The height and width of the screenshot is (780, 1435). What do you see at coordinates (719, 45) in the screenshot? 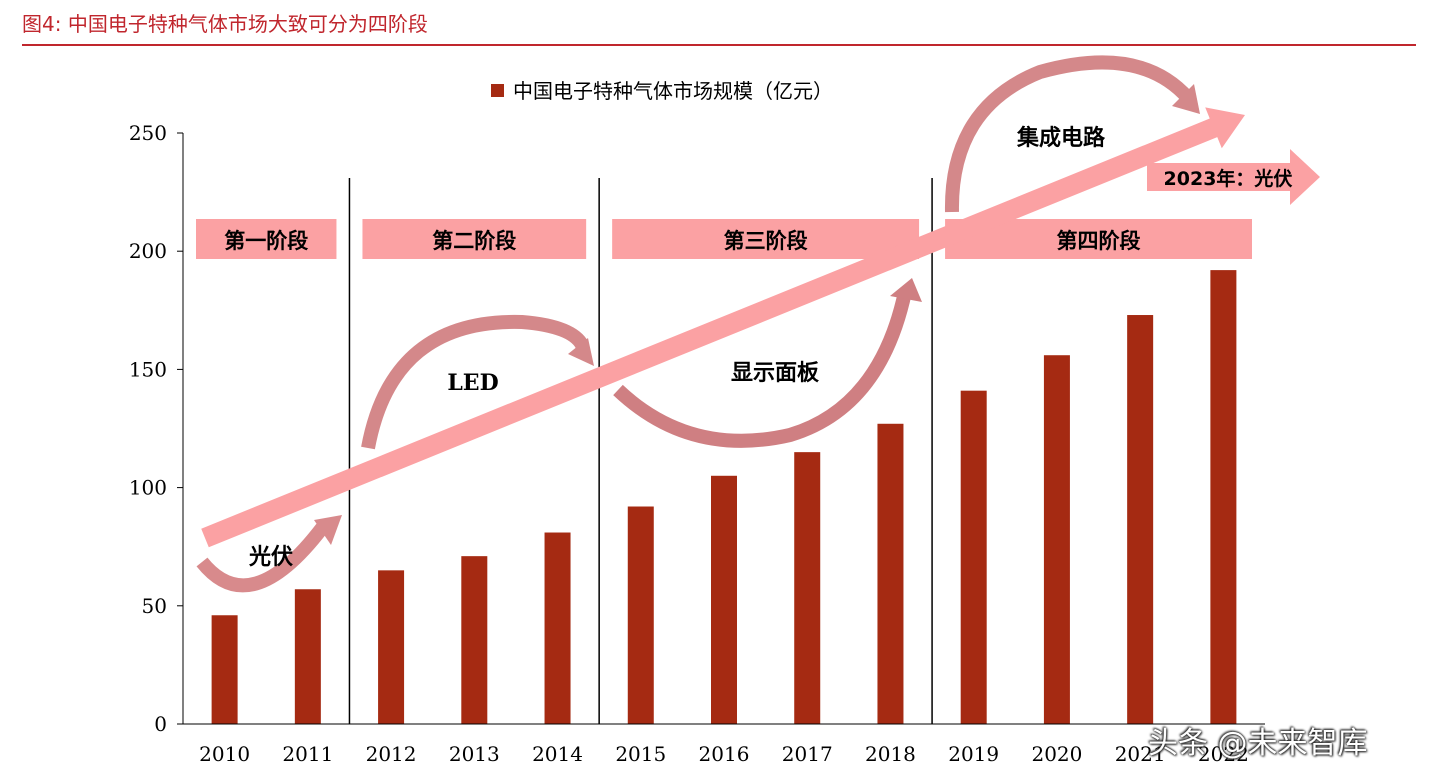
I see `title-divider` at bounding box center [719, 45].